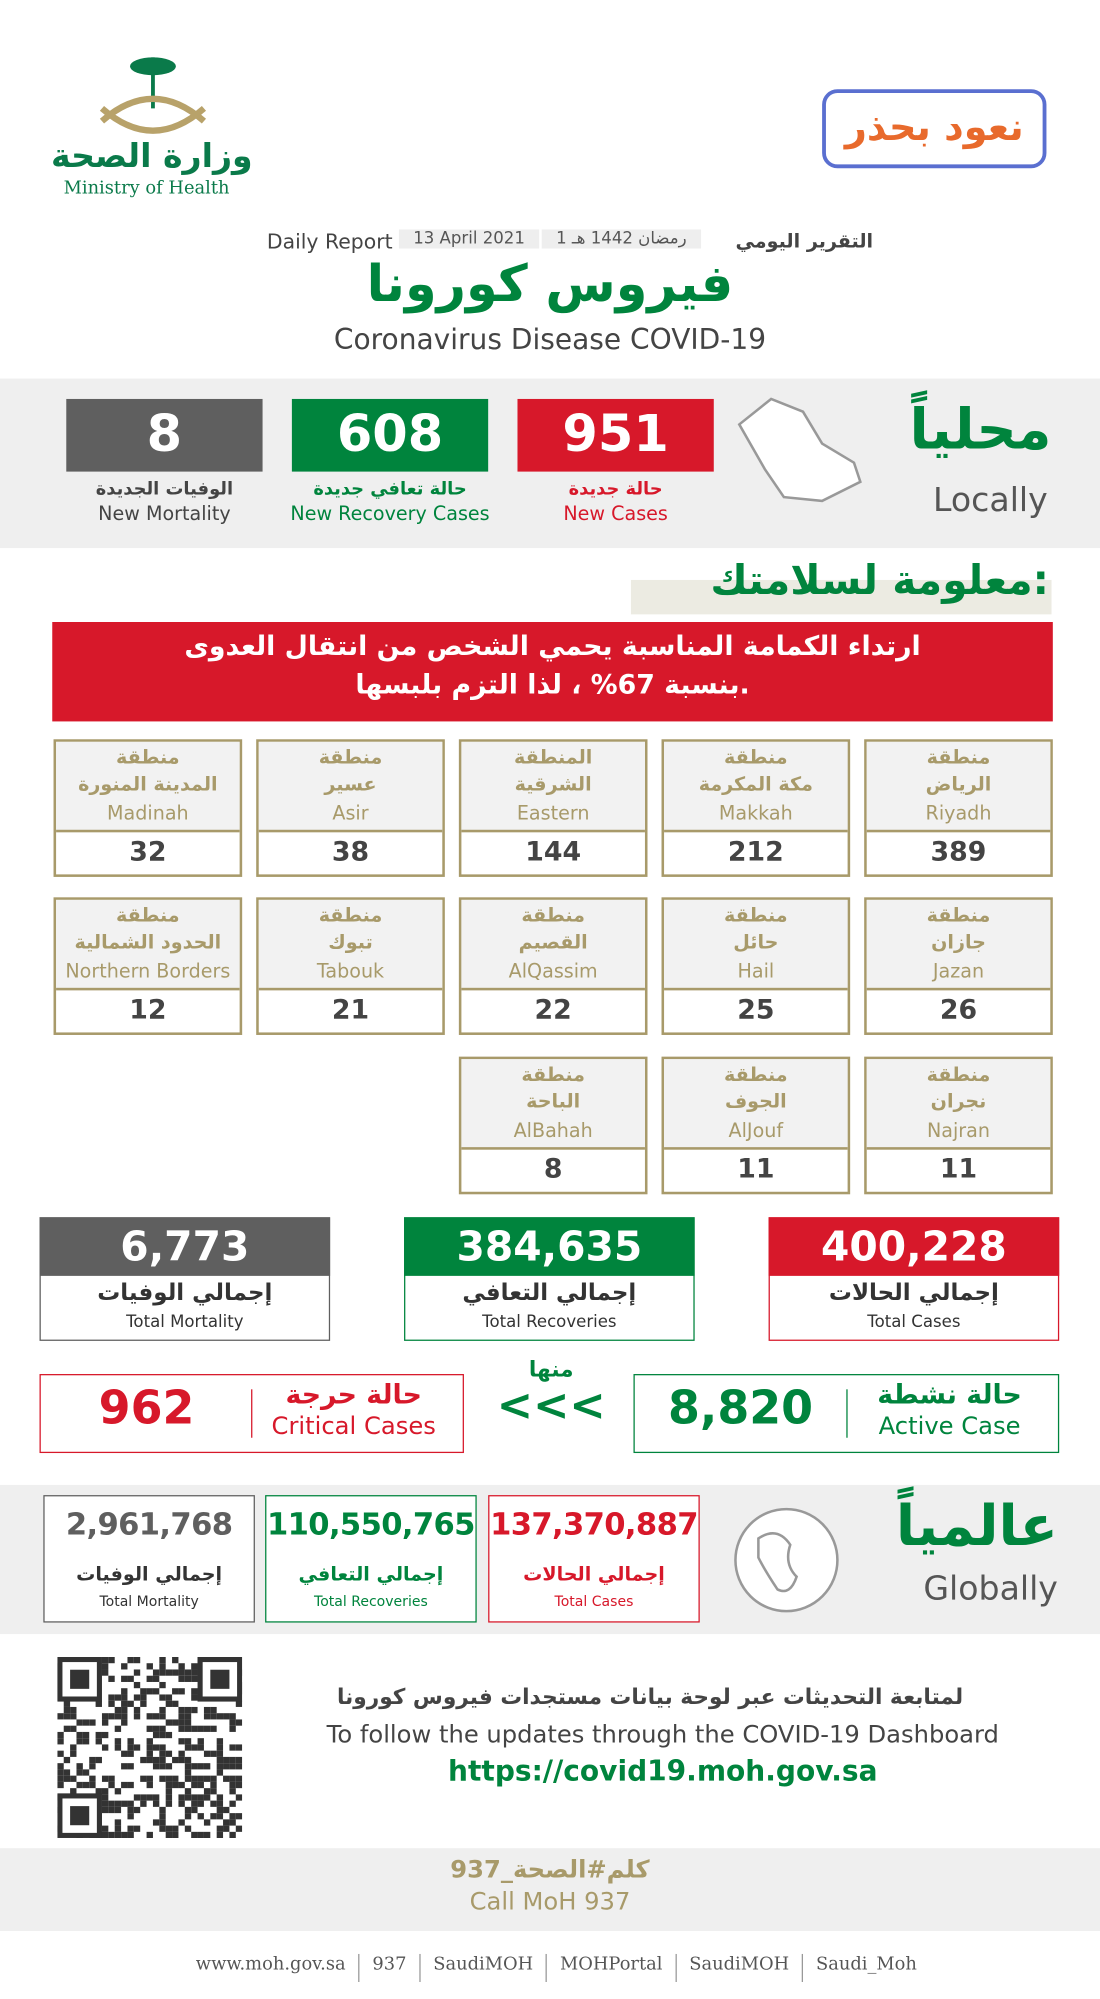  Describe the element at coordinates (594, 1524) in the screenshot. I see `global-value: 137,370,887` at that location.